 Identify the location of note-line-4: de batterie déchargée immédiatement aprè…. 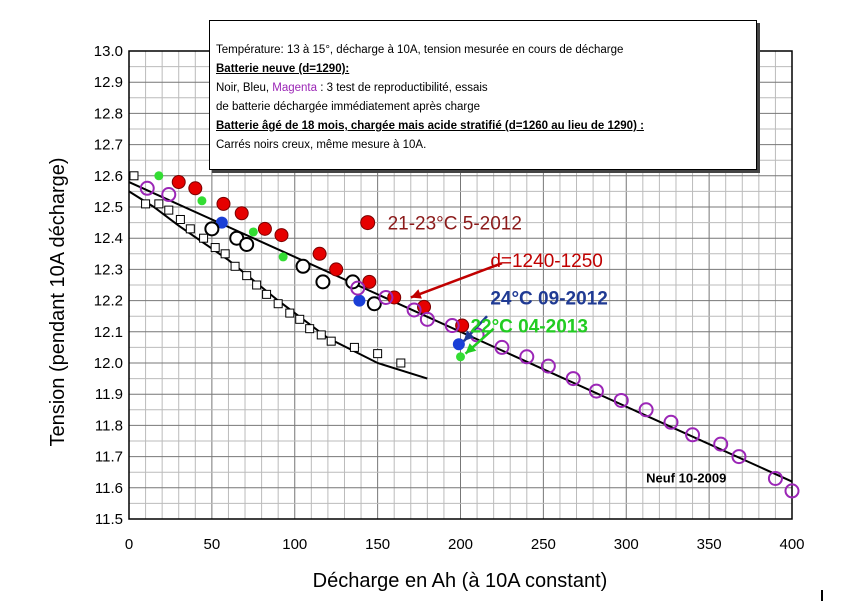
(348, 107).